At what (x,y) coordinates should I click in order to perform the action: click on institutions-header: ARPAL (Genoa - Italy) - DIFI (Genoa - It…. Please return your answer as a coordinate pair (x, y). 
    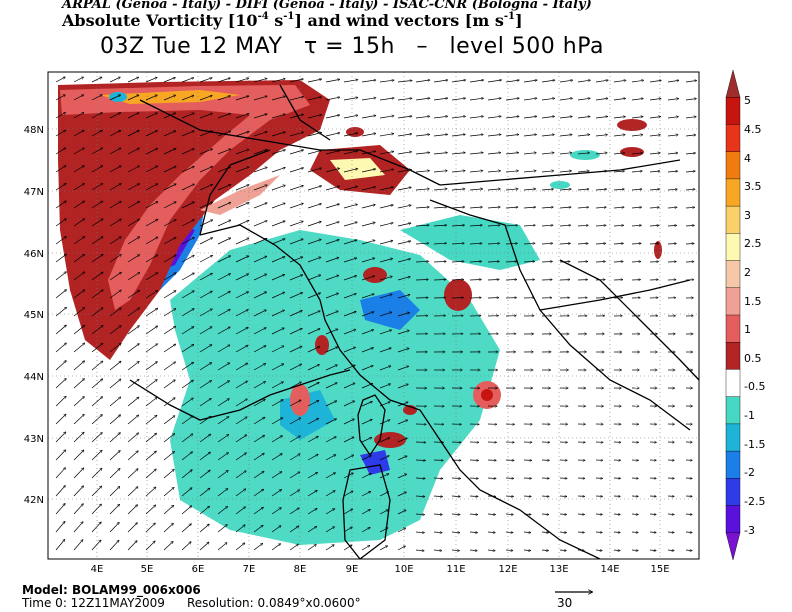
    Looking at the image, I should click on (327, 6).